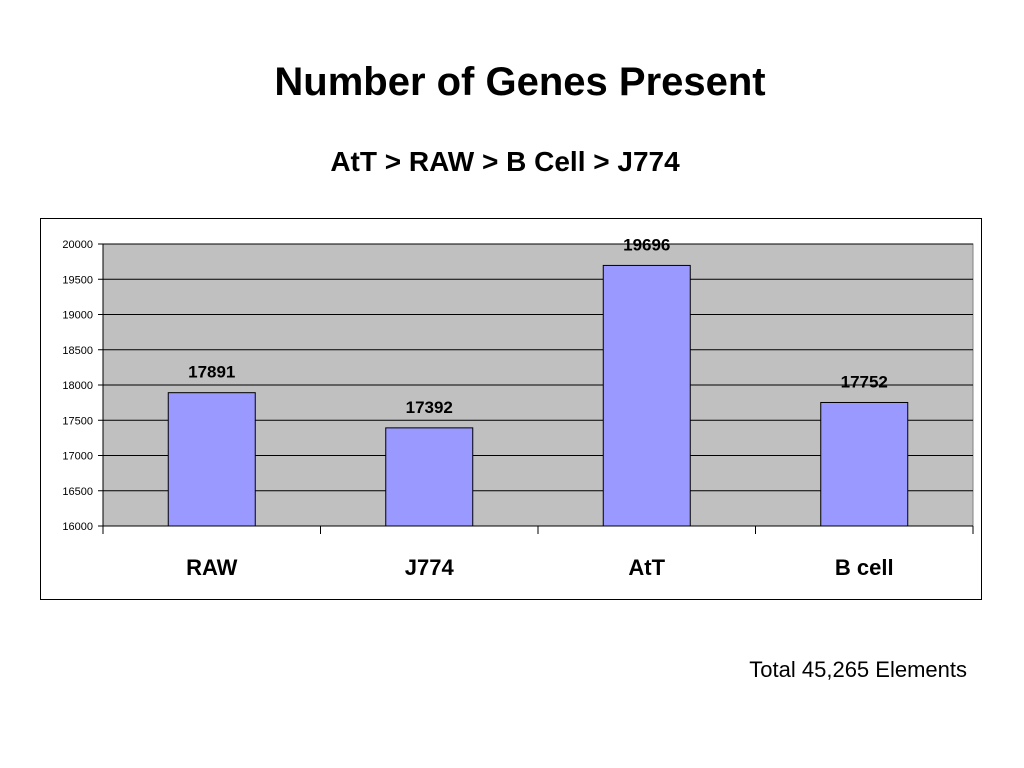 The width and height of the screenshot is (1024, 768). Describe the element at coordinates (77, 527) in the screenshot. I see `y-tick-label: 16000` at that location.